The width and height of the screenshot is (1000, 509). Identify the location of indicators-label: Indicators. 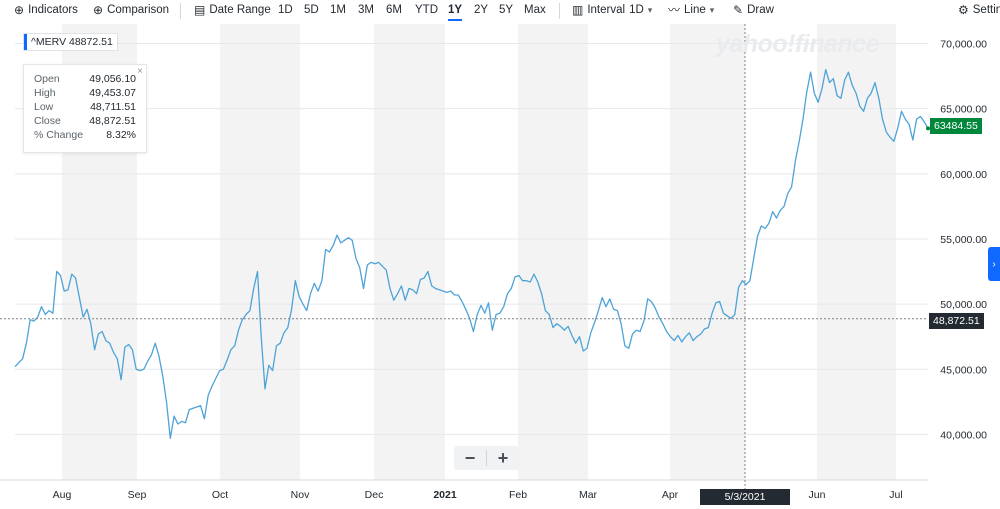
(53, 10).